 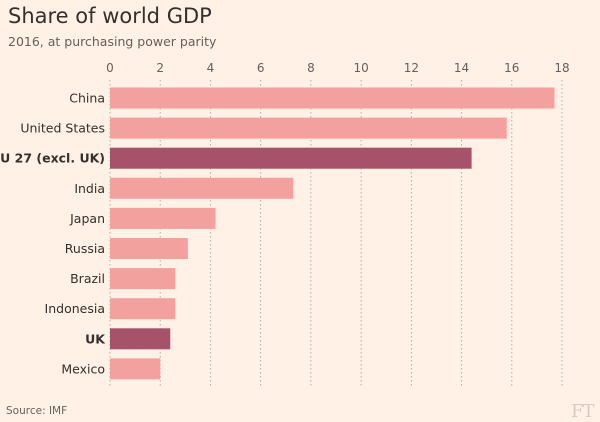 What do you see at coordinates (87, 98) in the screenshot?
I see `category-label: China` at bounding box center [87, 98].